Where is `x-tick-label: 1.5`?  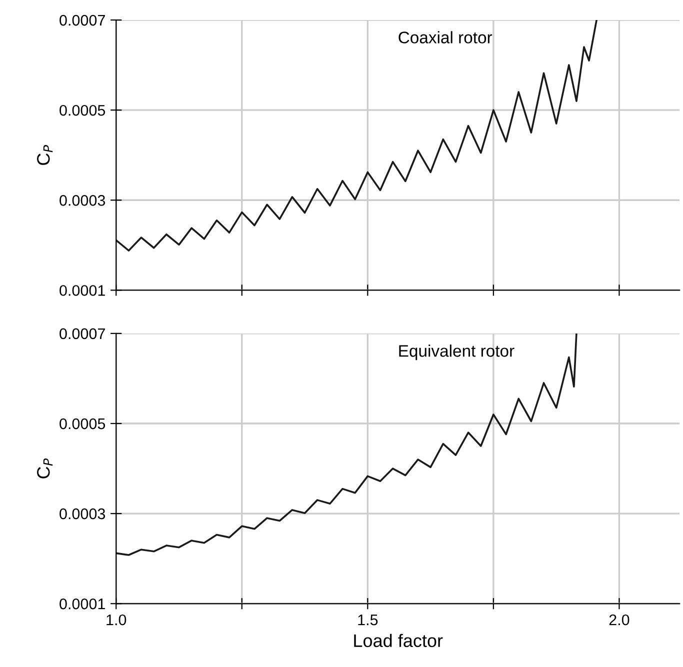 x-tick-label: 1.5 is located at coordinates (368, 620).